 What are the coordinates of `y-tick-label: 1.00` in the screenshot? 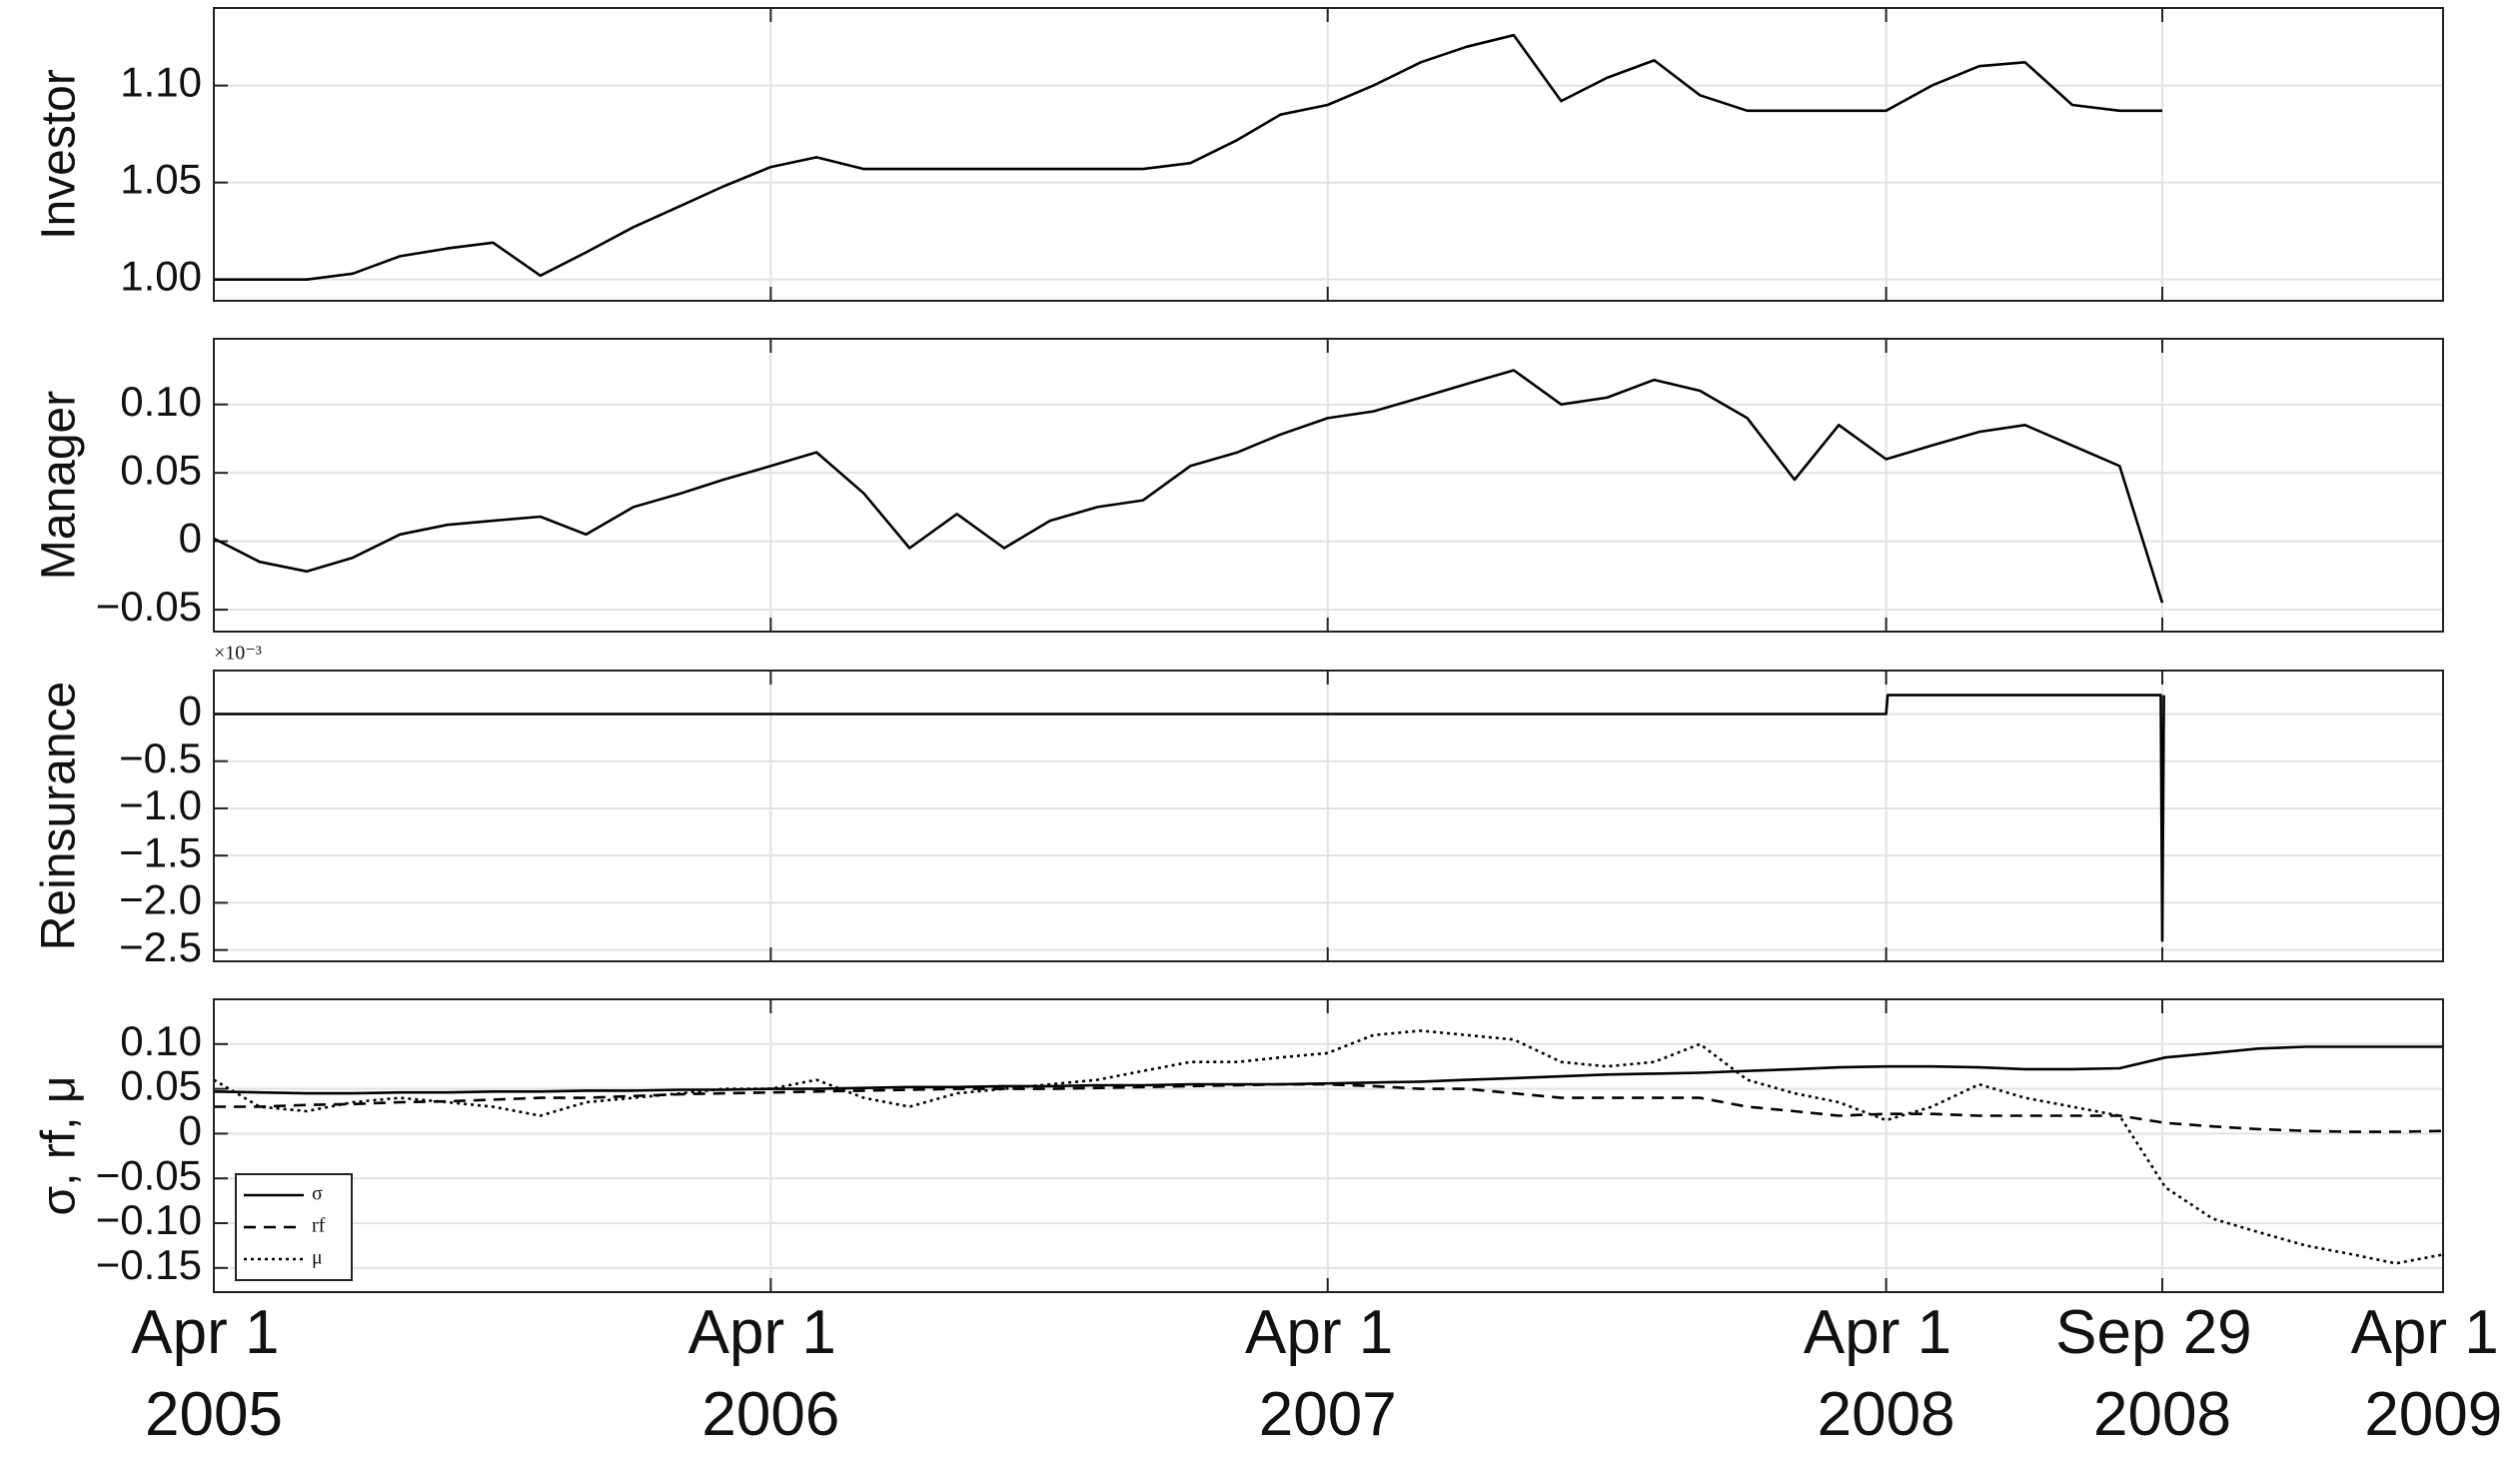 It's located at (161, 277).